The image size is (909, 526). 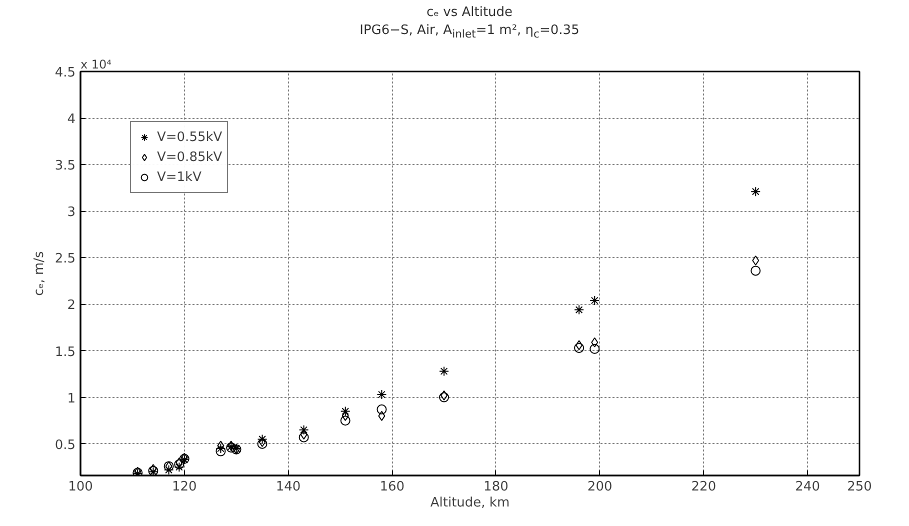 I want to click on y-tick-label: 3, so click(x=71, y=212).